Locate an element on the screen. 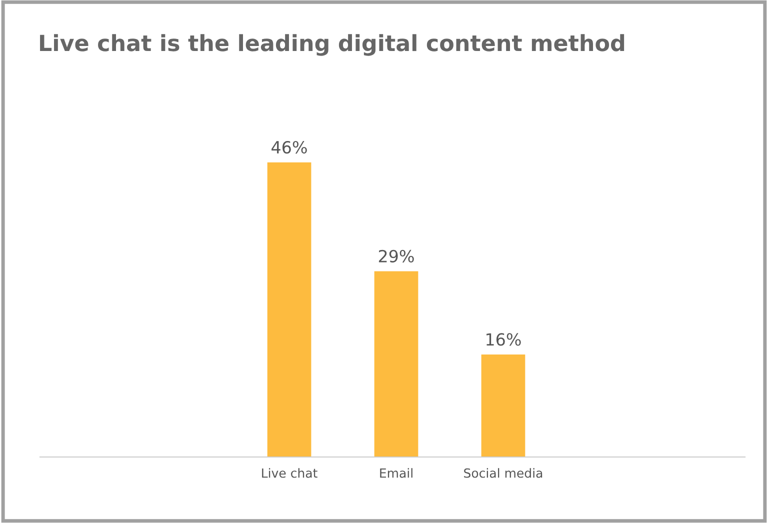  data-label: 46% is located at coordinates (289, 147).